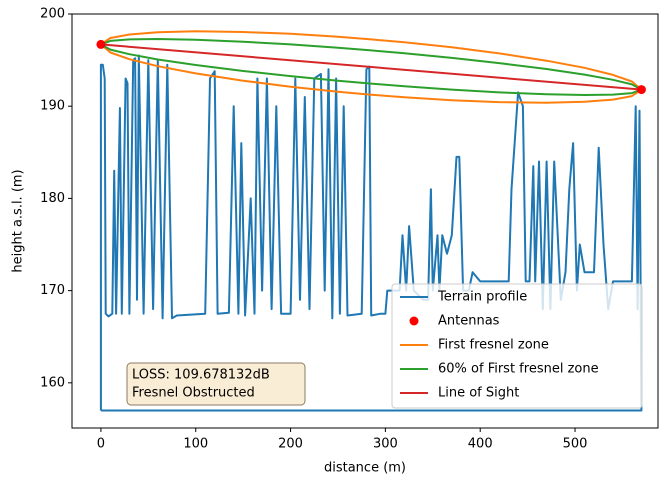  What do you see at coordinates (216, 384) in the screenshot?
I see `annotation-box` at bounding box center [216, 384].